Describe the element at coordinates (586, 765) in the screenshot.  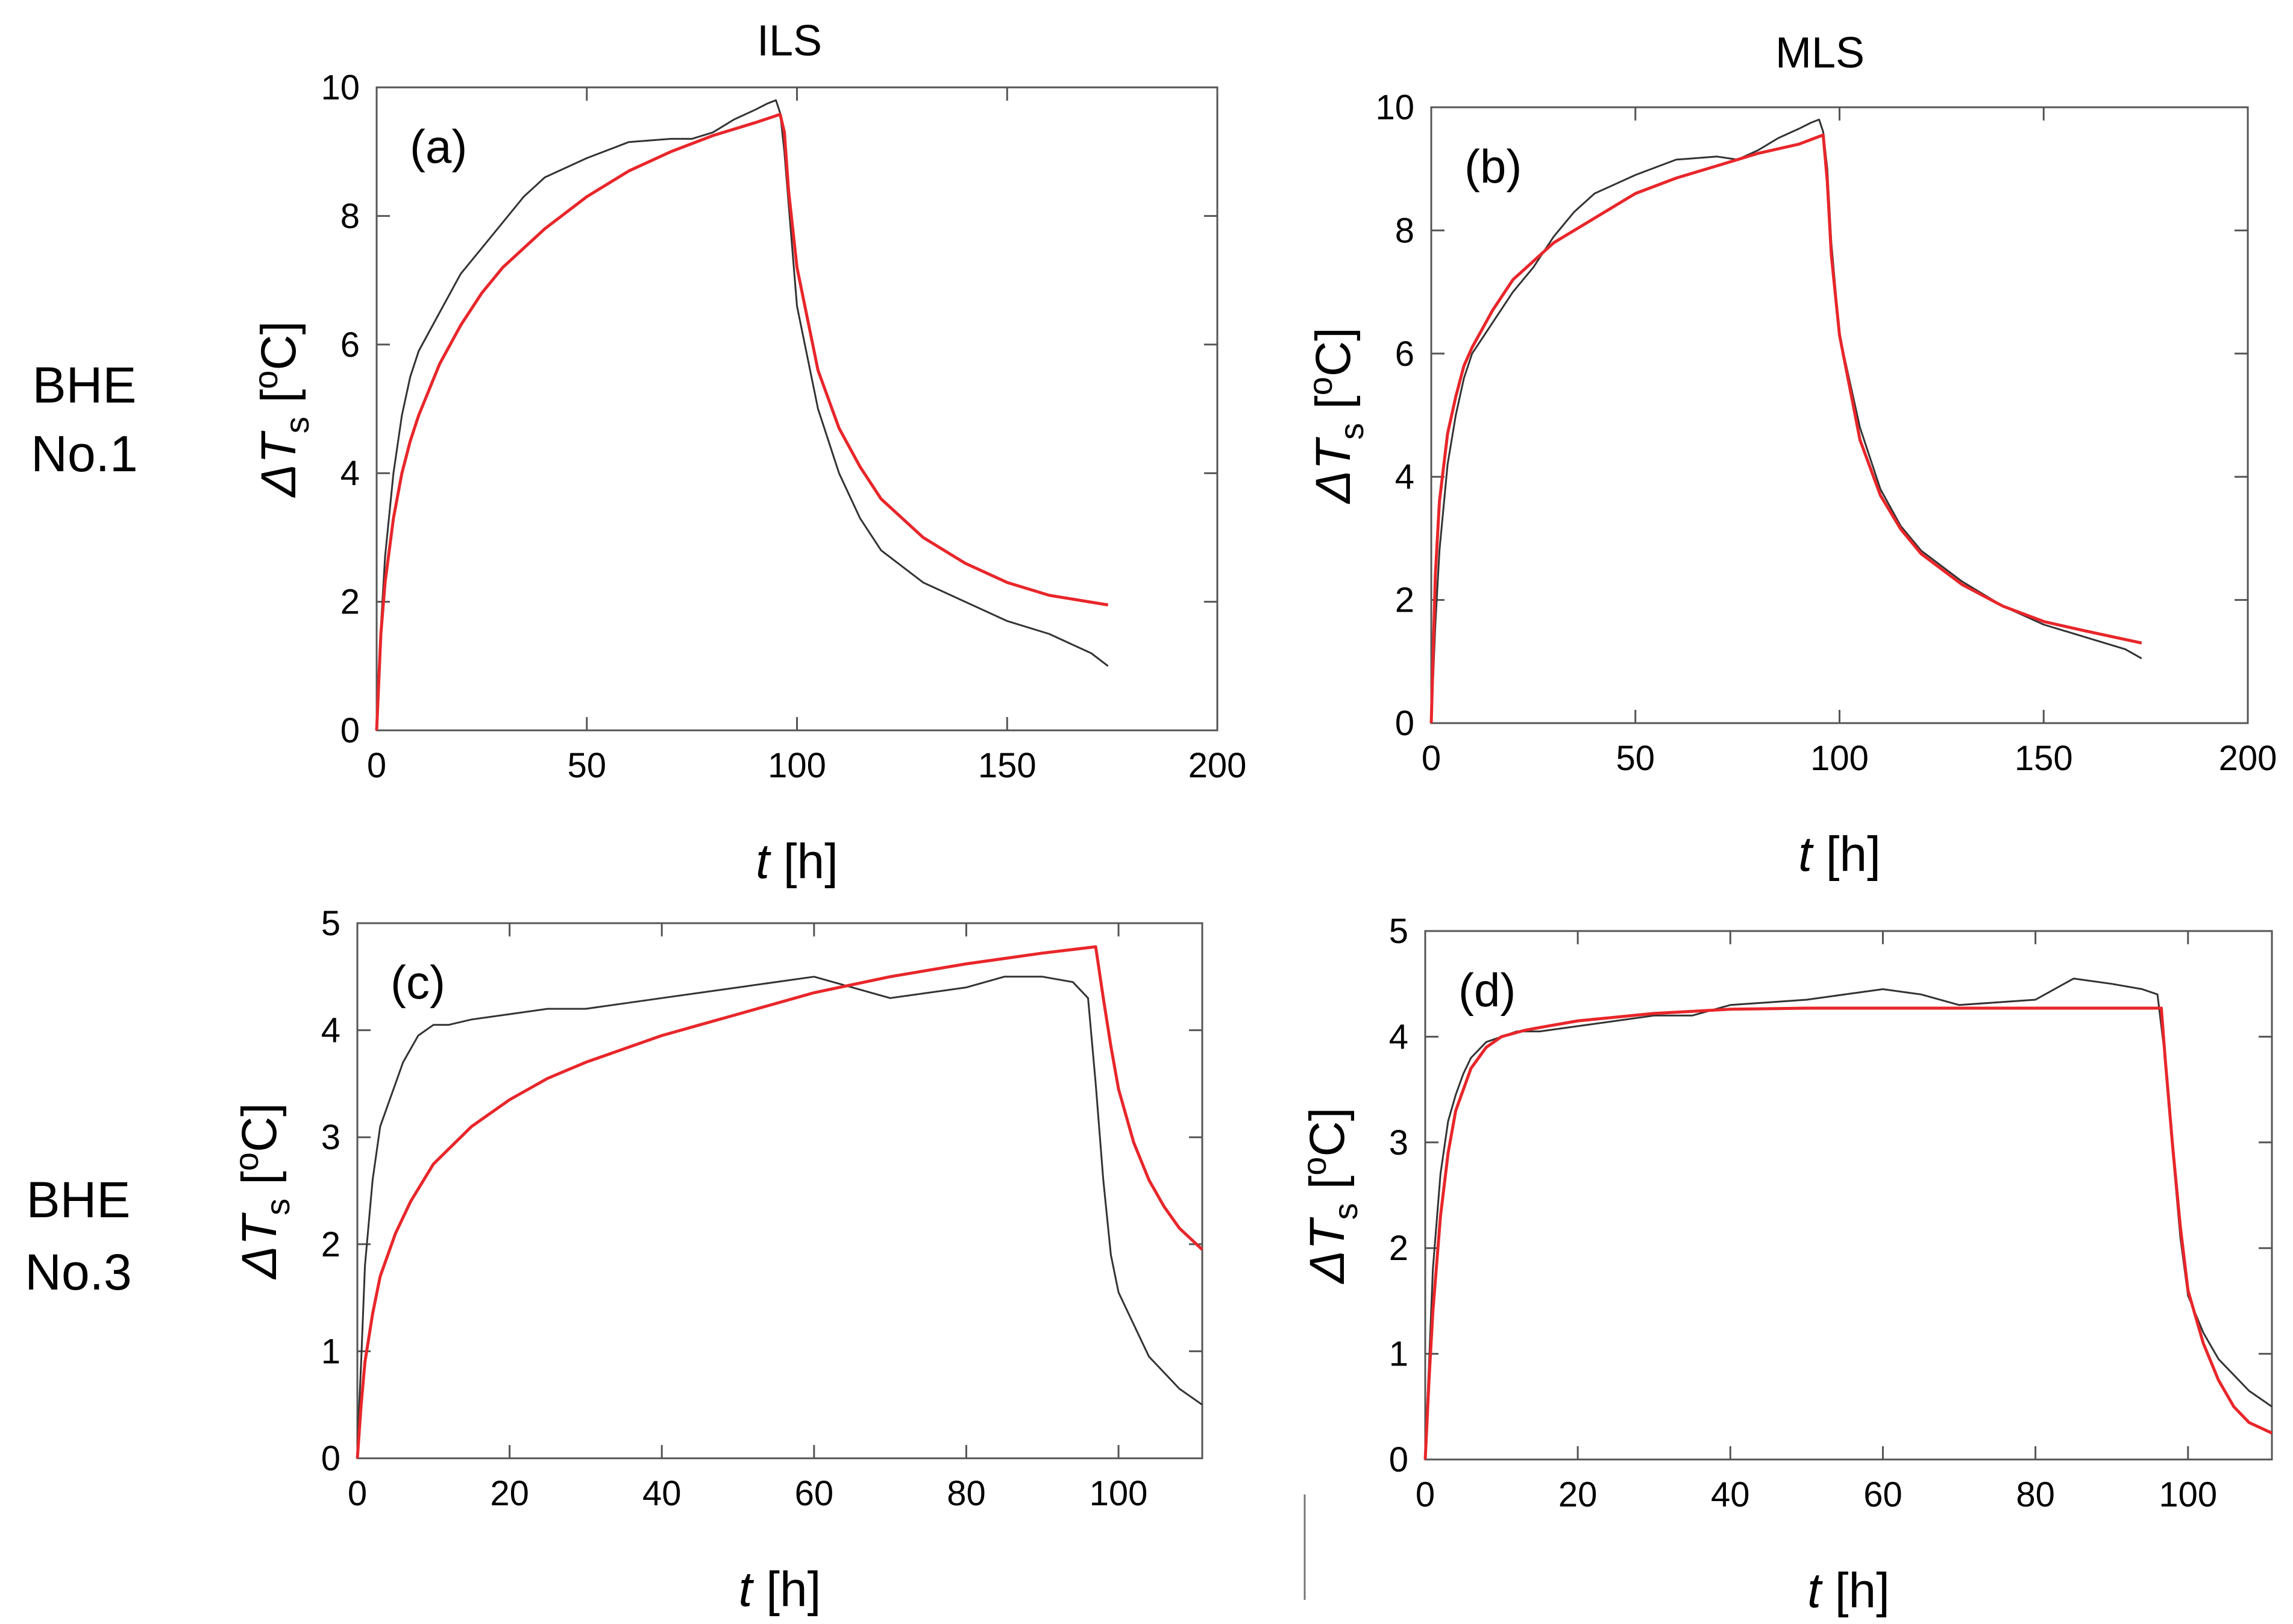
I see `x-tick-label-a-1: 50` at that location.